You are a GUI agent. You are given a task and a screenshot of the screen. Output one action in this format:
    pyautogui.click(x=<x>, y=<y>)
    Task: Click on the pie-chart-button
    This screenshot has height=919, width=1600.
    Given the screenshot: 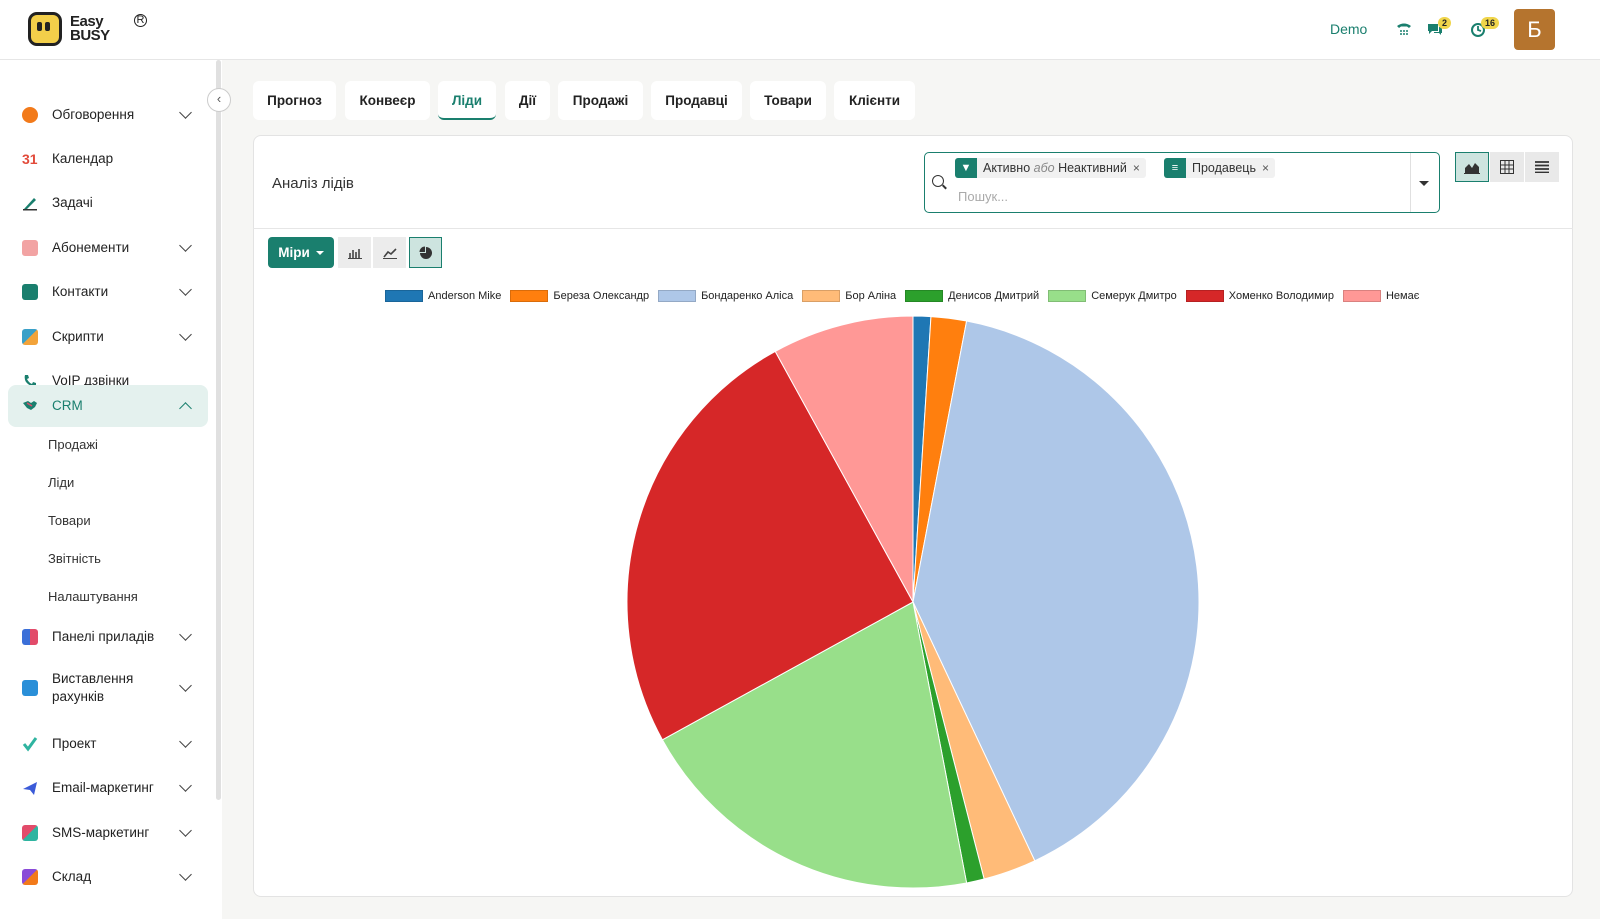 What is the action you would take?
    pyautogui.click(x=425, y=252)
    